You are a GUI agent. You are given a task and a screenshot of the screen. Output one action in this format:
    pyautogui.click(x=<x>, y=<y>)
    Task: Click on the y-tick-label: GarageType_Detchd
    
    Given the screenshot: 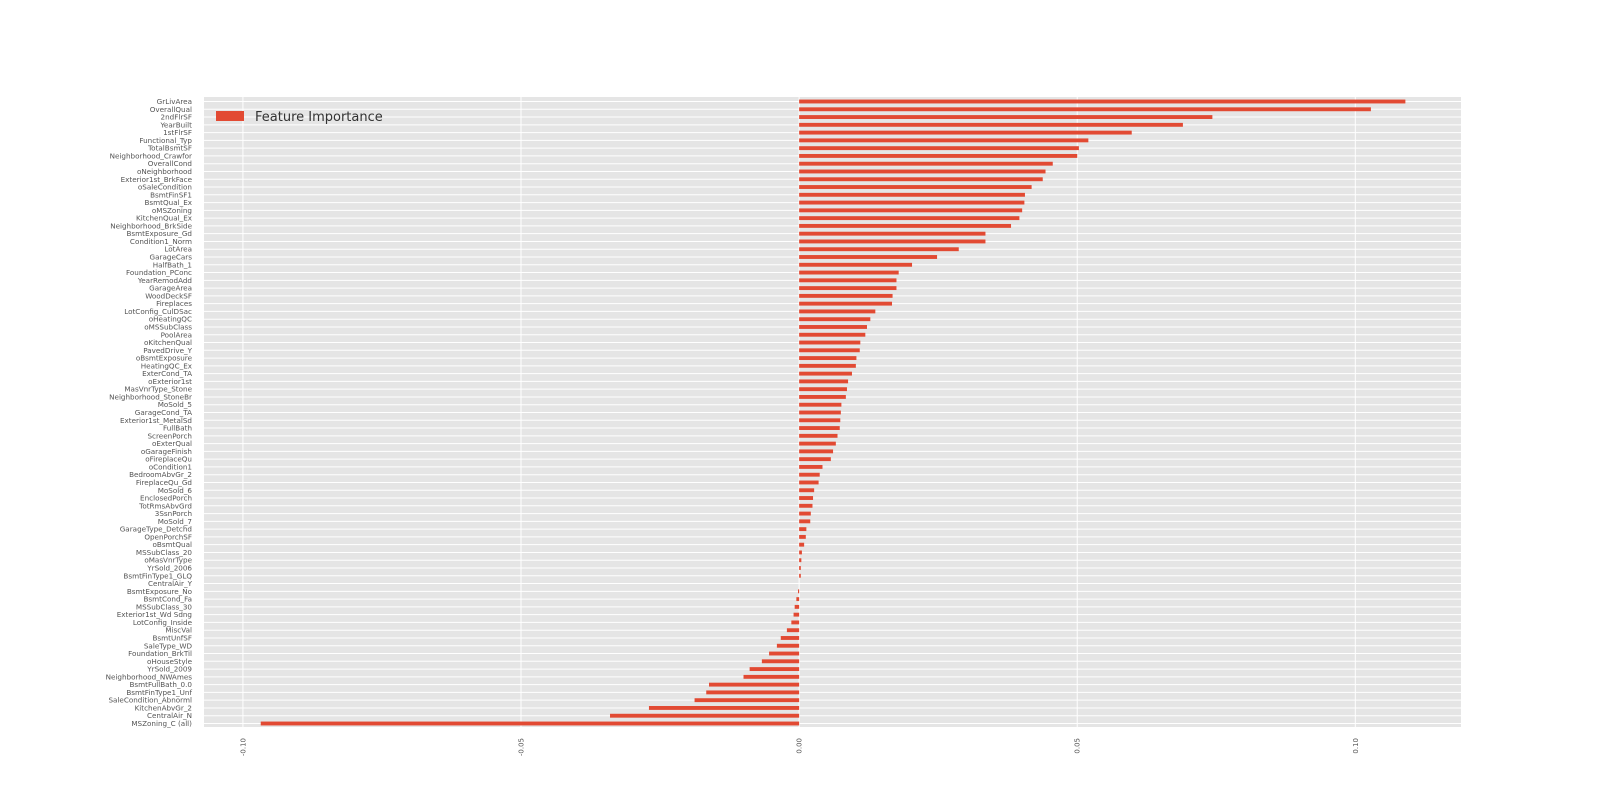 What is the action you would take?
    pyautogui.click(x=156, y=529)
    